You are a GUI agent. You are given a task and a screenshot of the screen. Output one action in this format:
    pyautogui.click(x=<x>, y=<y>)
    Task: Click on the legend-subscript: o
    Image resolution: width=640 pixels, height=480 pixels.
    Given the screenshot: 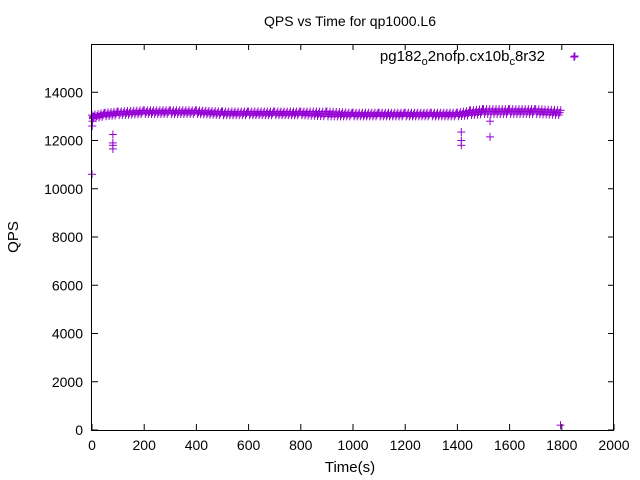 What is the action you would take?
    pyautogui.click(x=425, y=62)
    